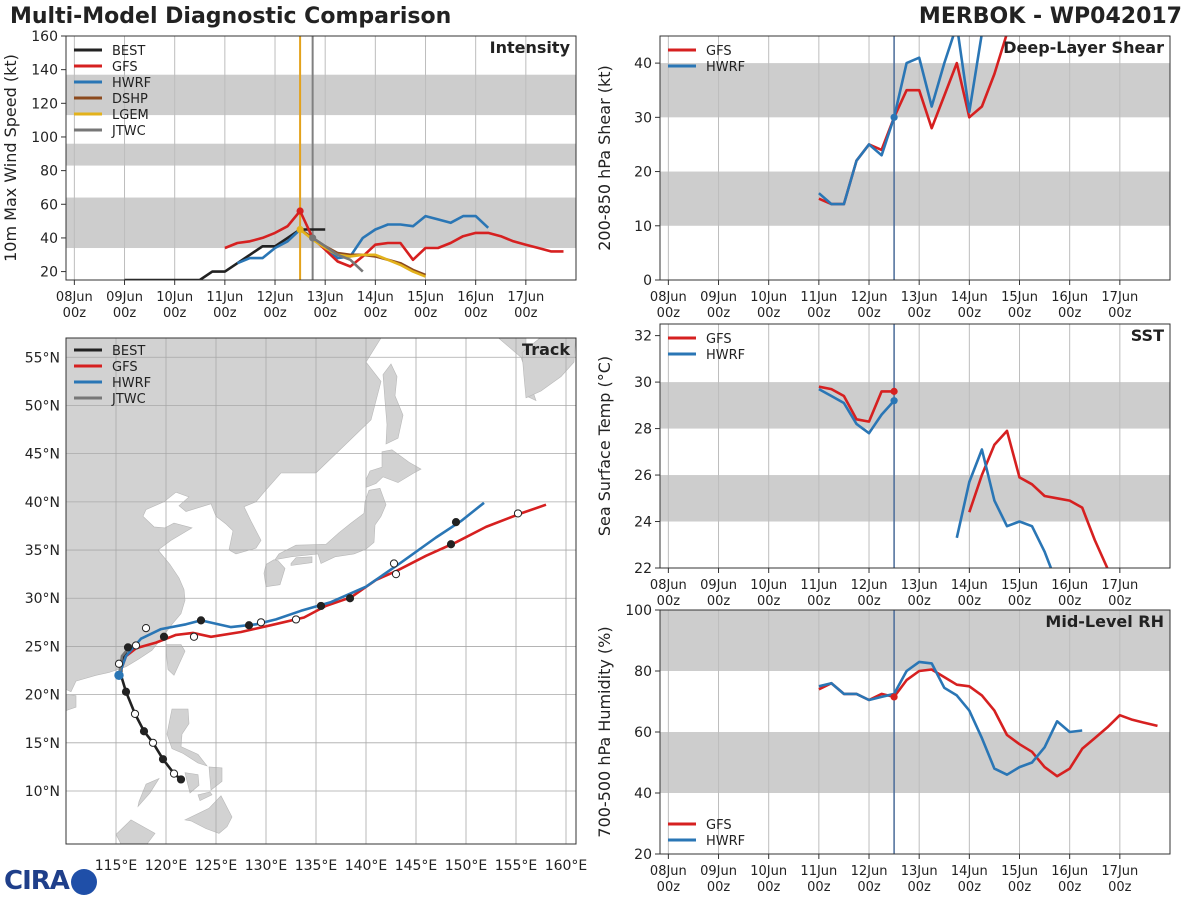  What do you see at coordinates (546, 349) in the screenshot?
I see `panel-title: Track` at bounding box center [546, 349].